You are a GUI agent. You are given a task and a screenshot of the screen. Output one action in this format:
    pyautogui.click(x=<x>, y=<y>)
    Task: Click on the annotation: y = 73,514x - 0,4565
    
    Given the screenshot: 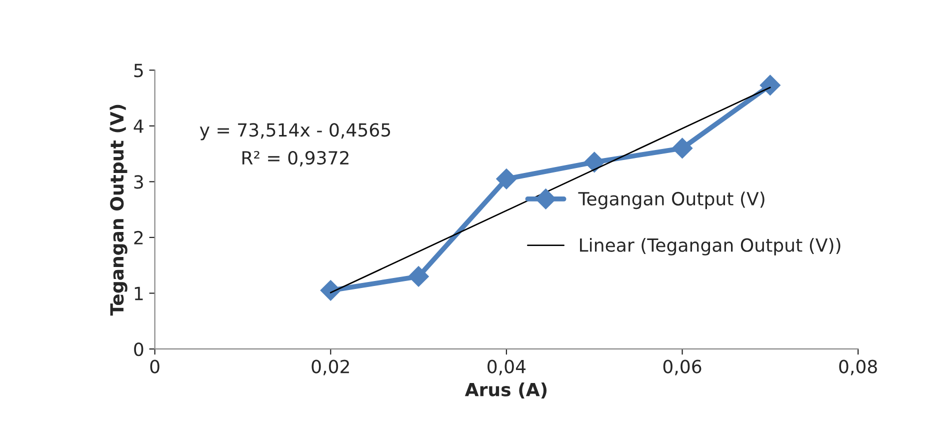 What is the action you would take?
    pyautogui.click(x=295, y=131)
    